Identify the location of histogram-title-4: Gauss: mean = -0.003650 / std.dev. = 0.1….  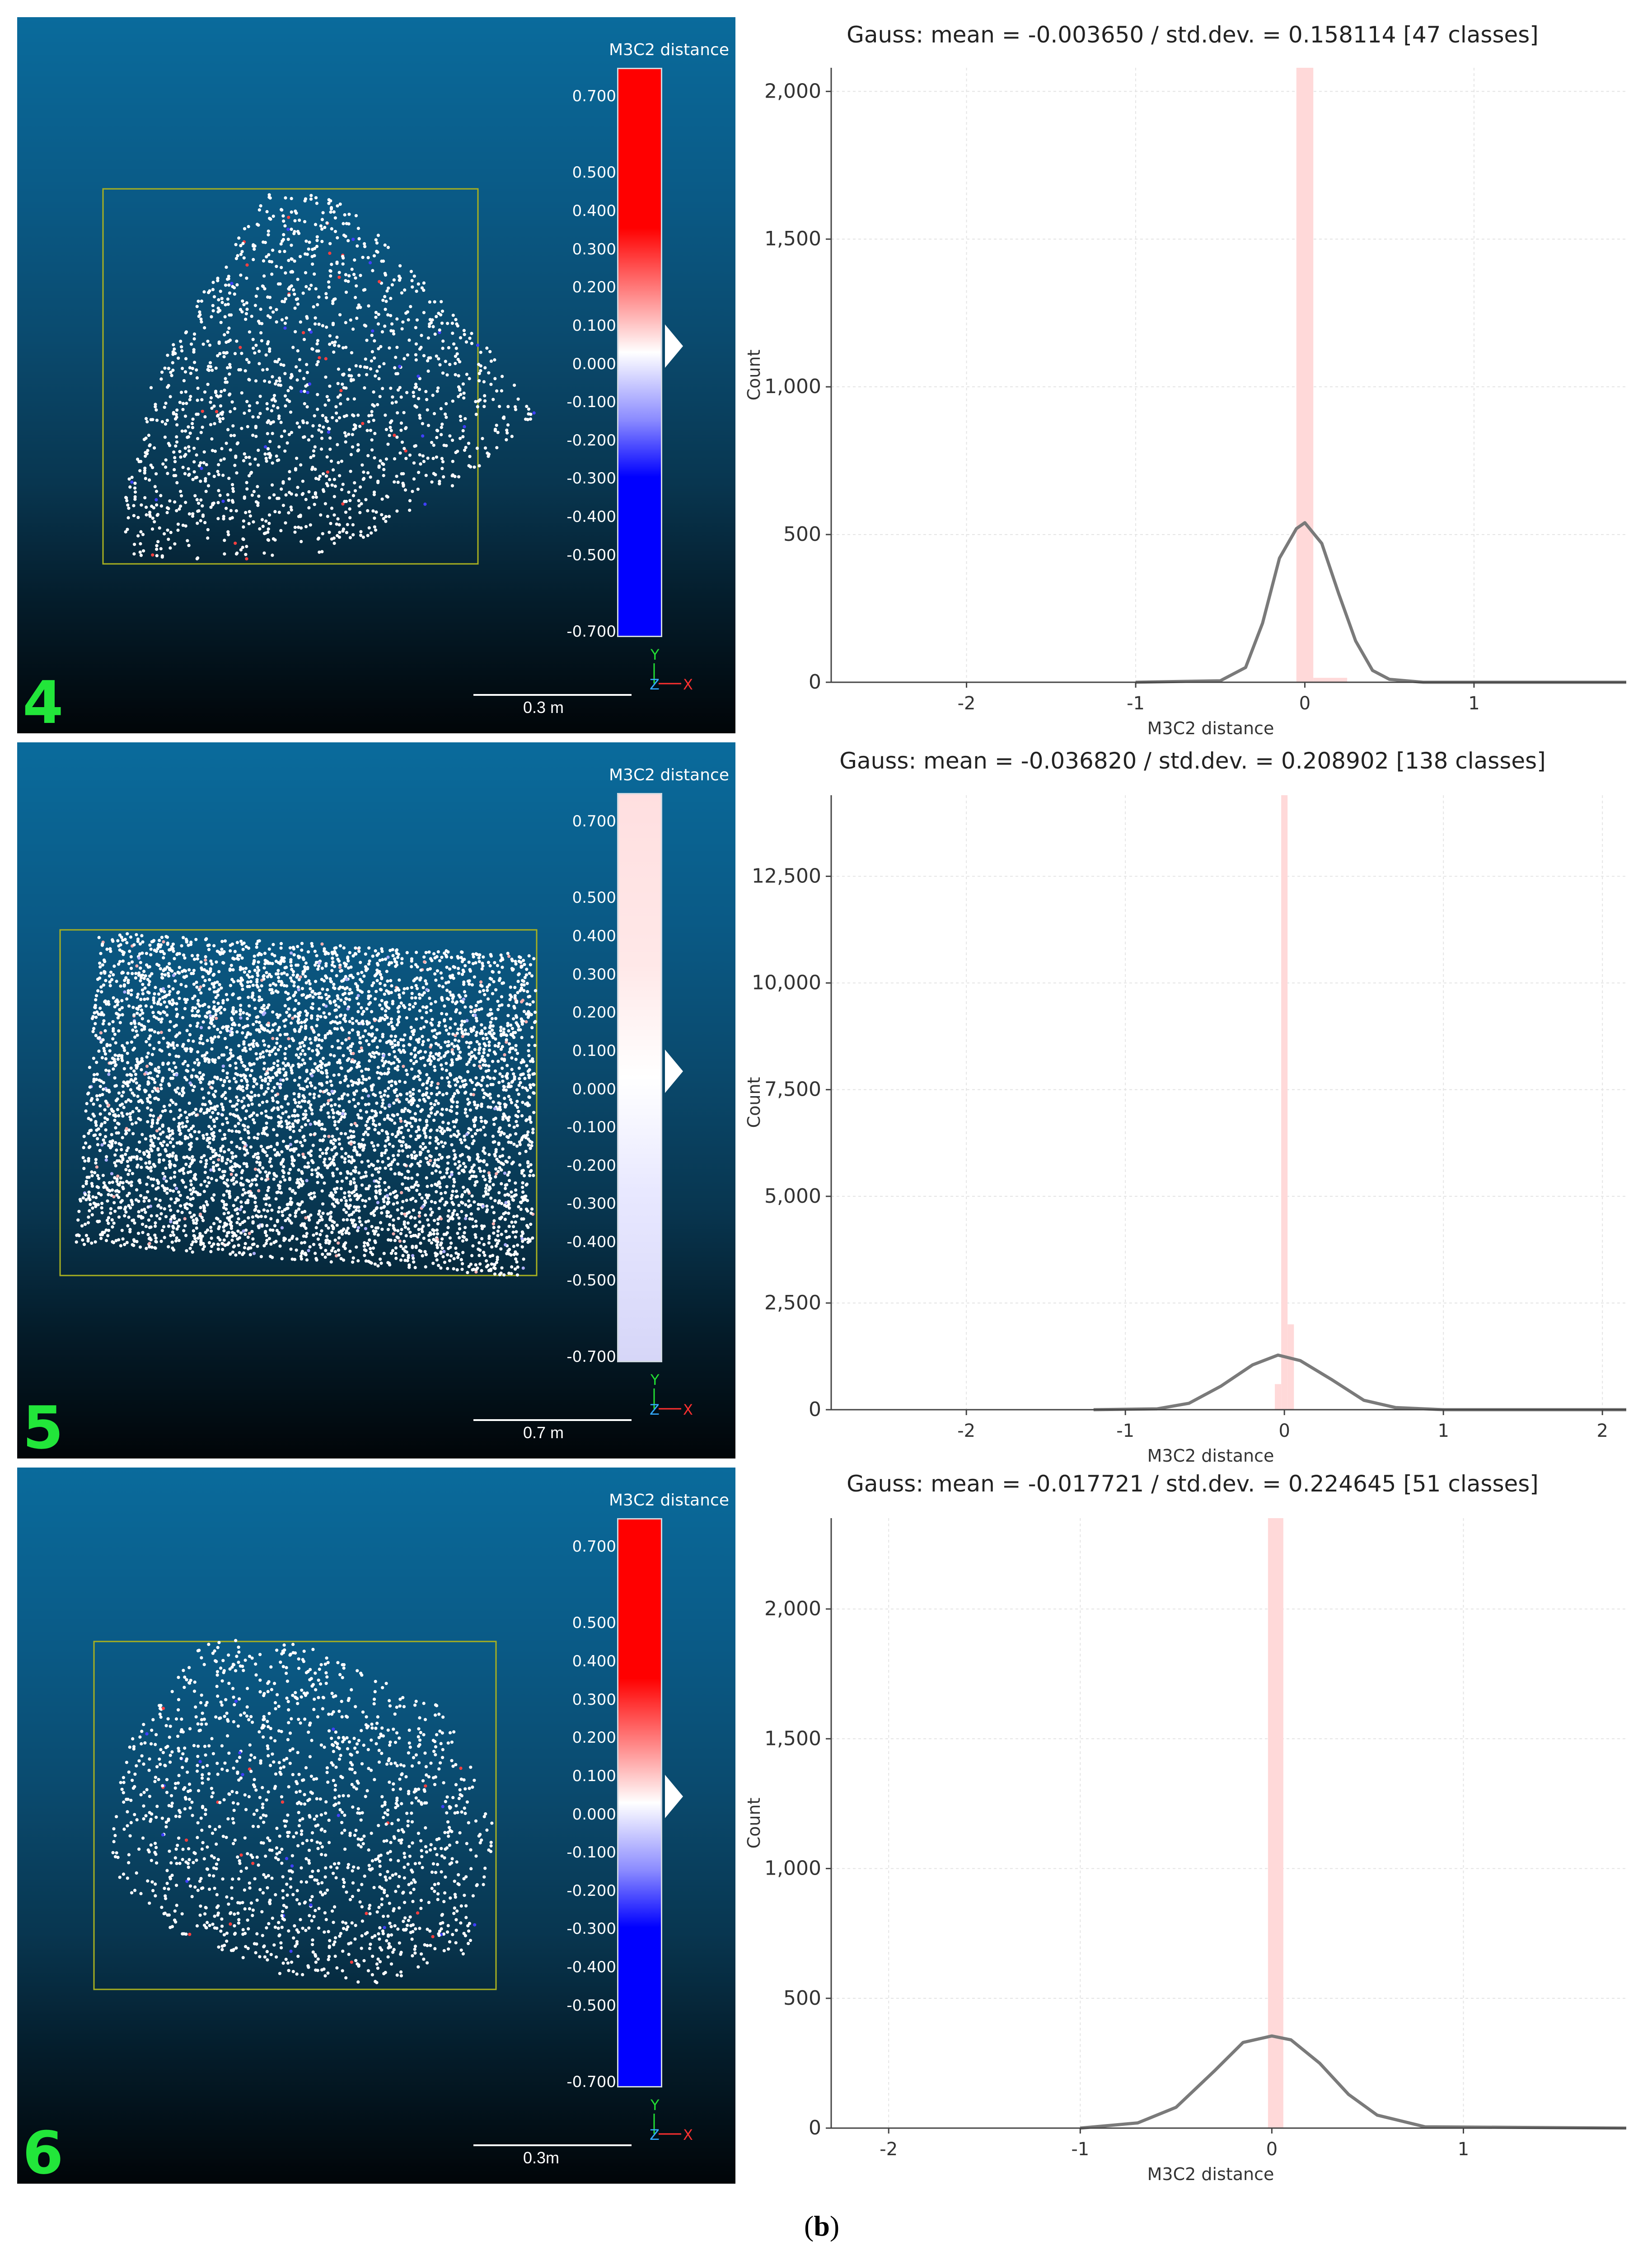
(1193, 35).